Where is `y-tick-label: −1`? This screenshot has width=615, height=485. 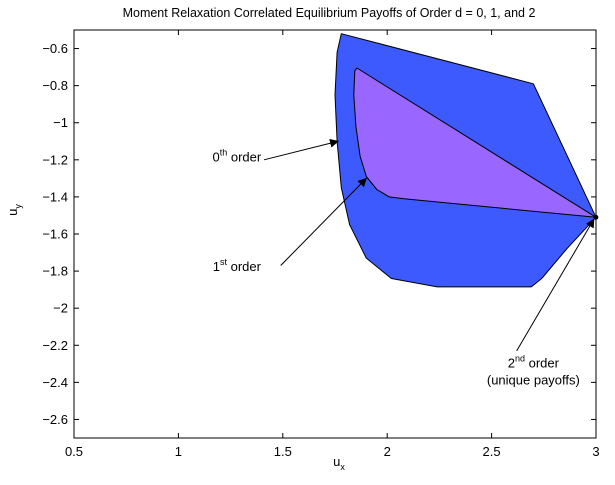 y-tick-label: −1 is located at coordinates (60, 122).